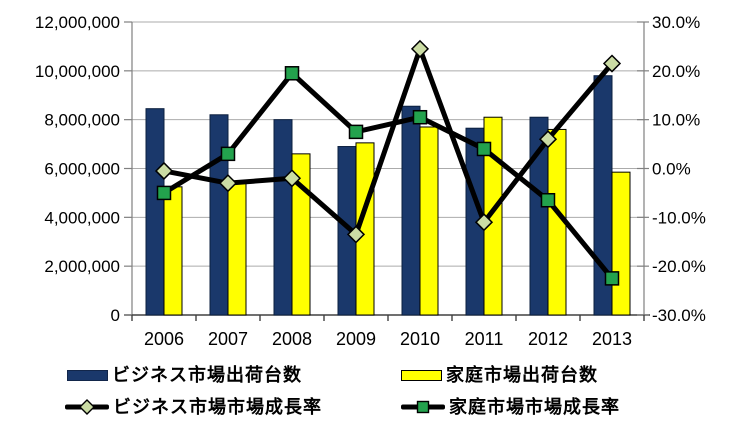  I want to click on marker-diamond-2007, so click(228, 183).